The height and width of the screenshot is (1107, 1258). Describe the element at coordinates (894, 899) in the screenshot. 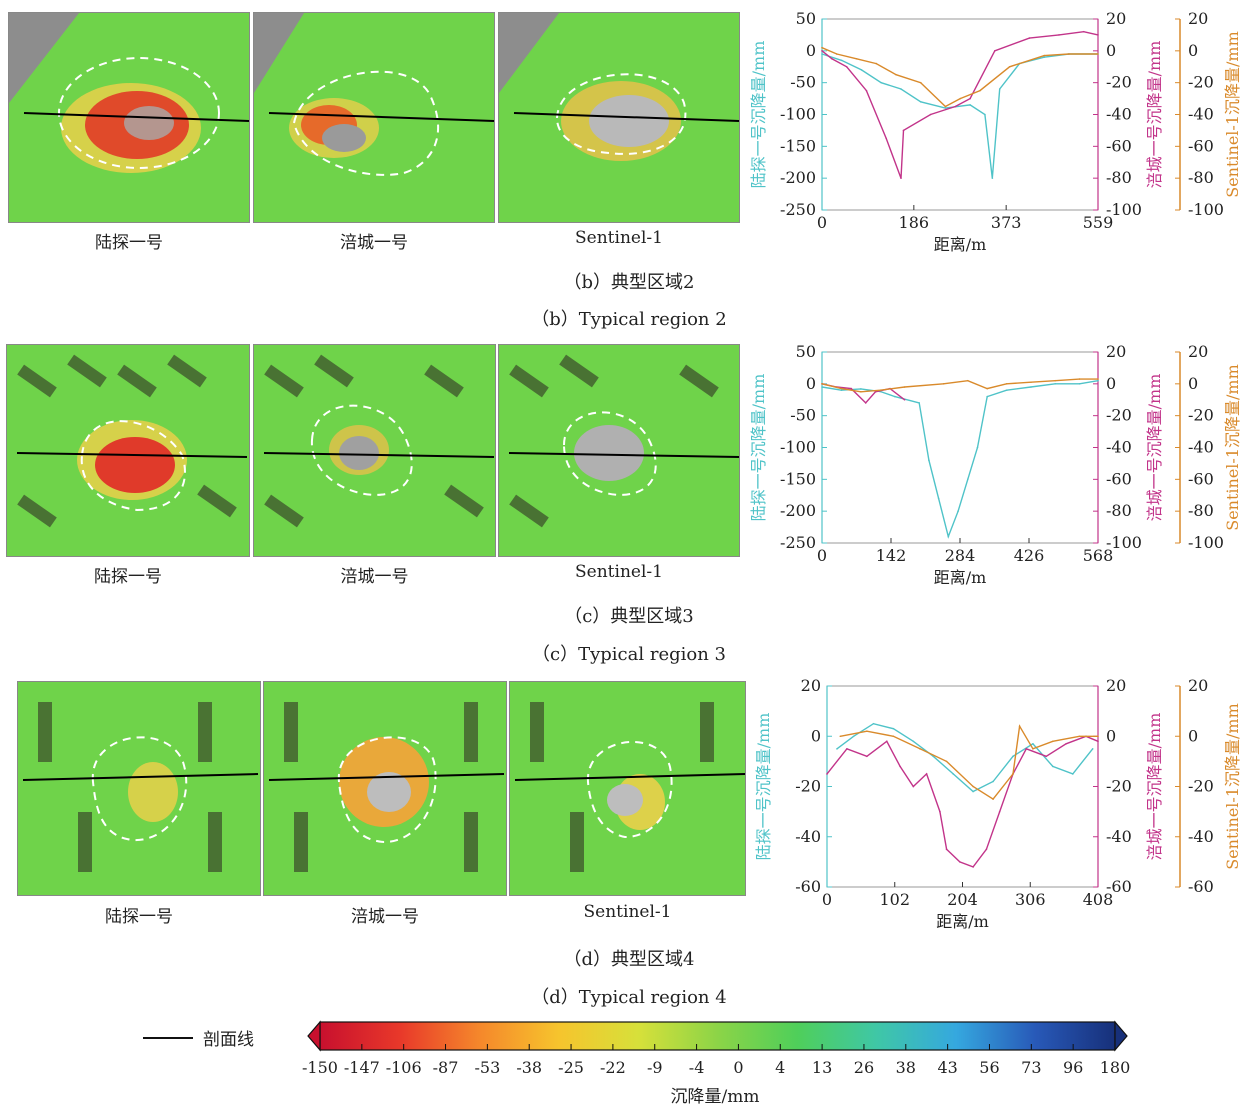

I see `x-tick-label: 102` at that location.